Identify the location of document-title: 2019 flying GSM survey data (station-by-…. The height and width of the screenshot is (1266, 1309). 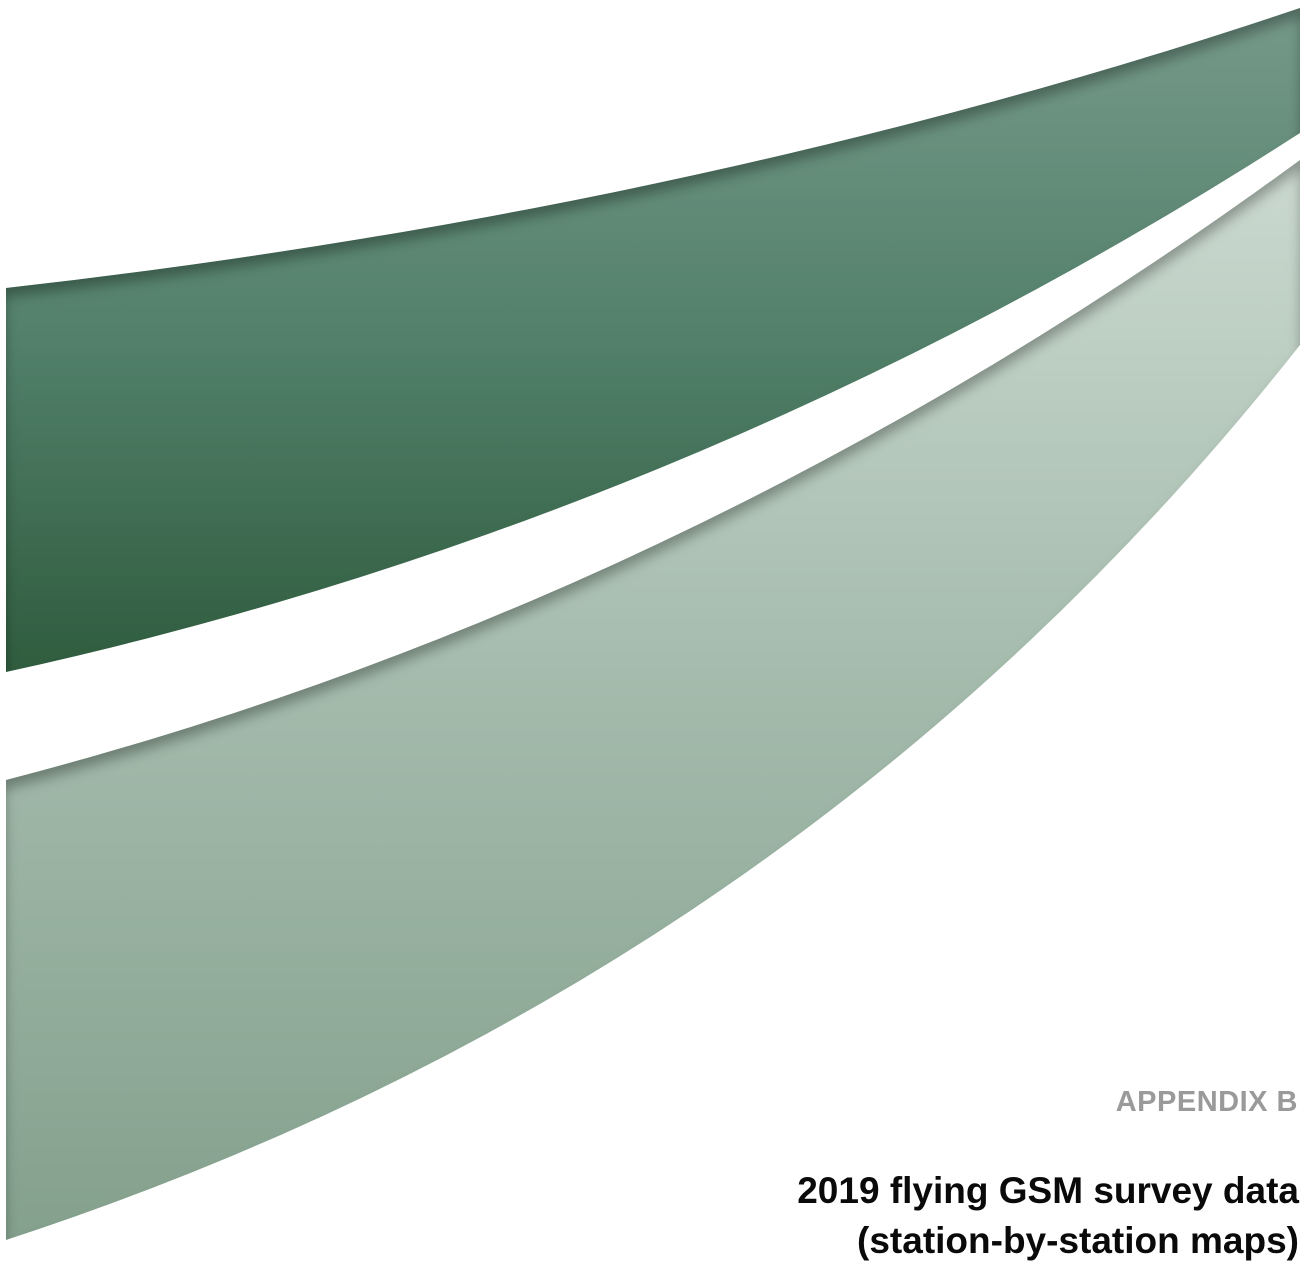
(1048, 1216).